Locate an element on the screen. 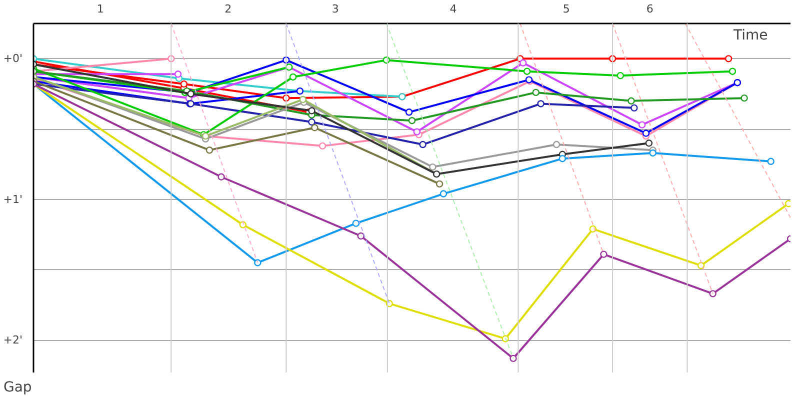  x-tick-label: 1 is located at coordinates (100, 9).